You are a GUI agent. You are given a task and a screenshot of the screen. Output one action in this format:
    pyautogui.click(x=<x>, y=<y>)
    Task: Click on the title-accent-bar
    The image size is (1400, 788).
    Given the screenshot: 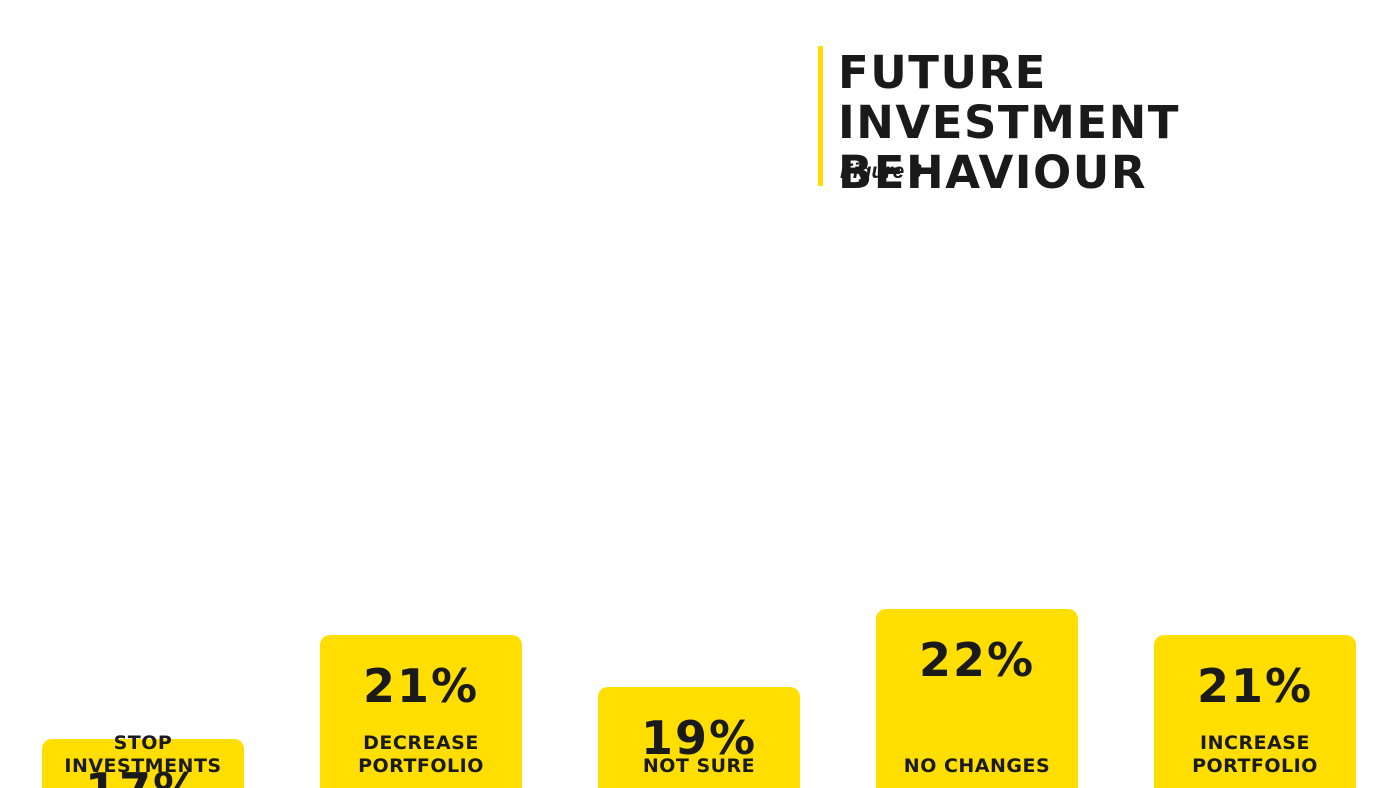 What is the action you would take?
    pyautogui.click(x=820, y=116)
    